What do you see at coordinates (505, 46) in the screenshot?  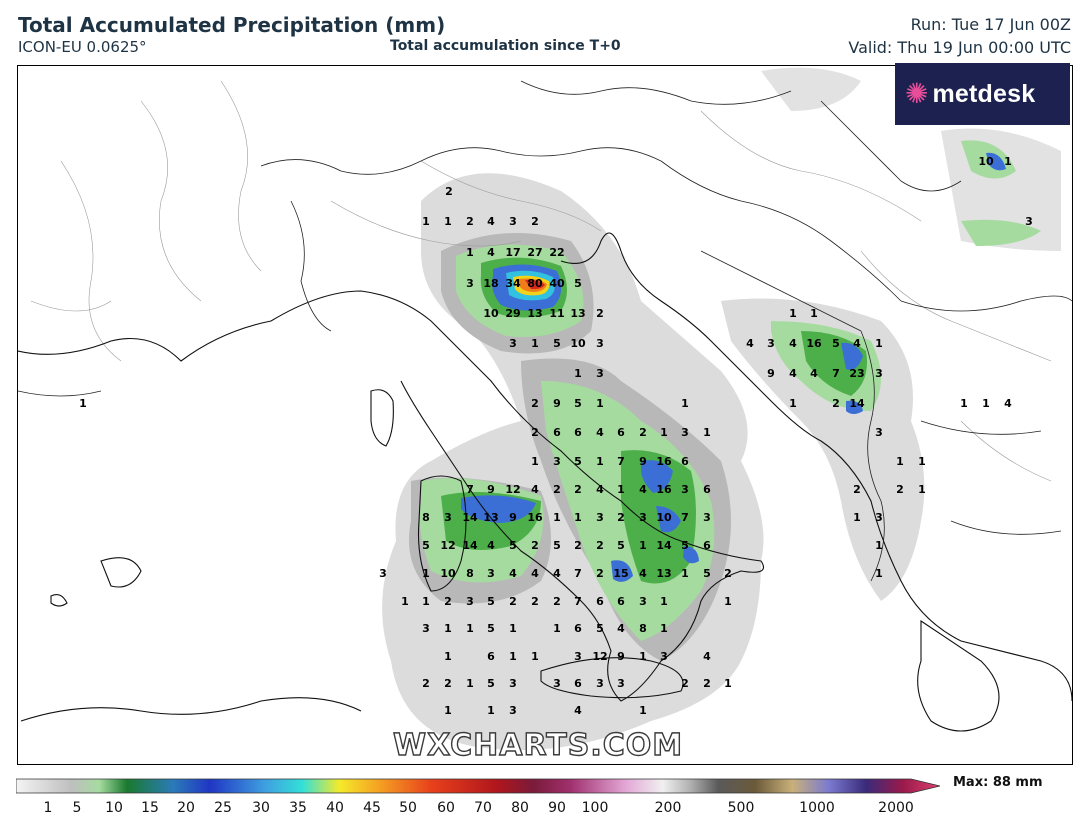 I see `chart-subtitle: Total accumulation since T+0` at bounding box center [505, 46].